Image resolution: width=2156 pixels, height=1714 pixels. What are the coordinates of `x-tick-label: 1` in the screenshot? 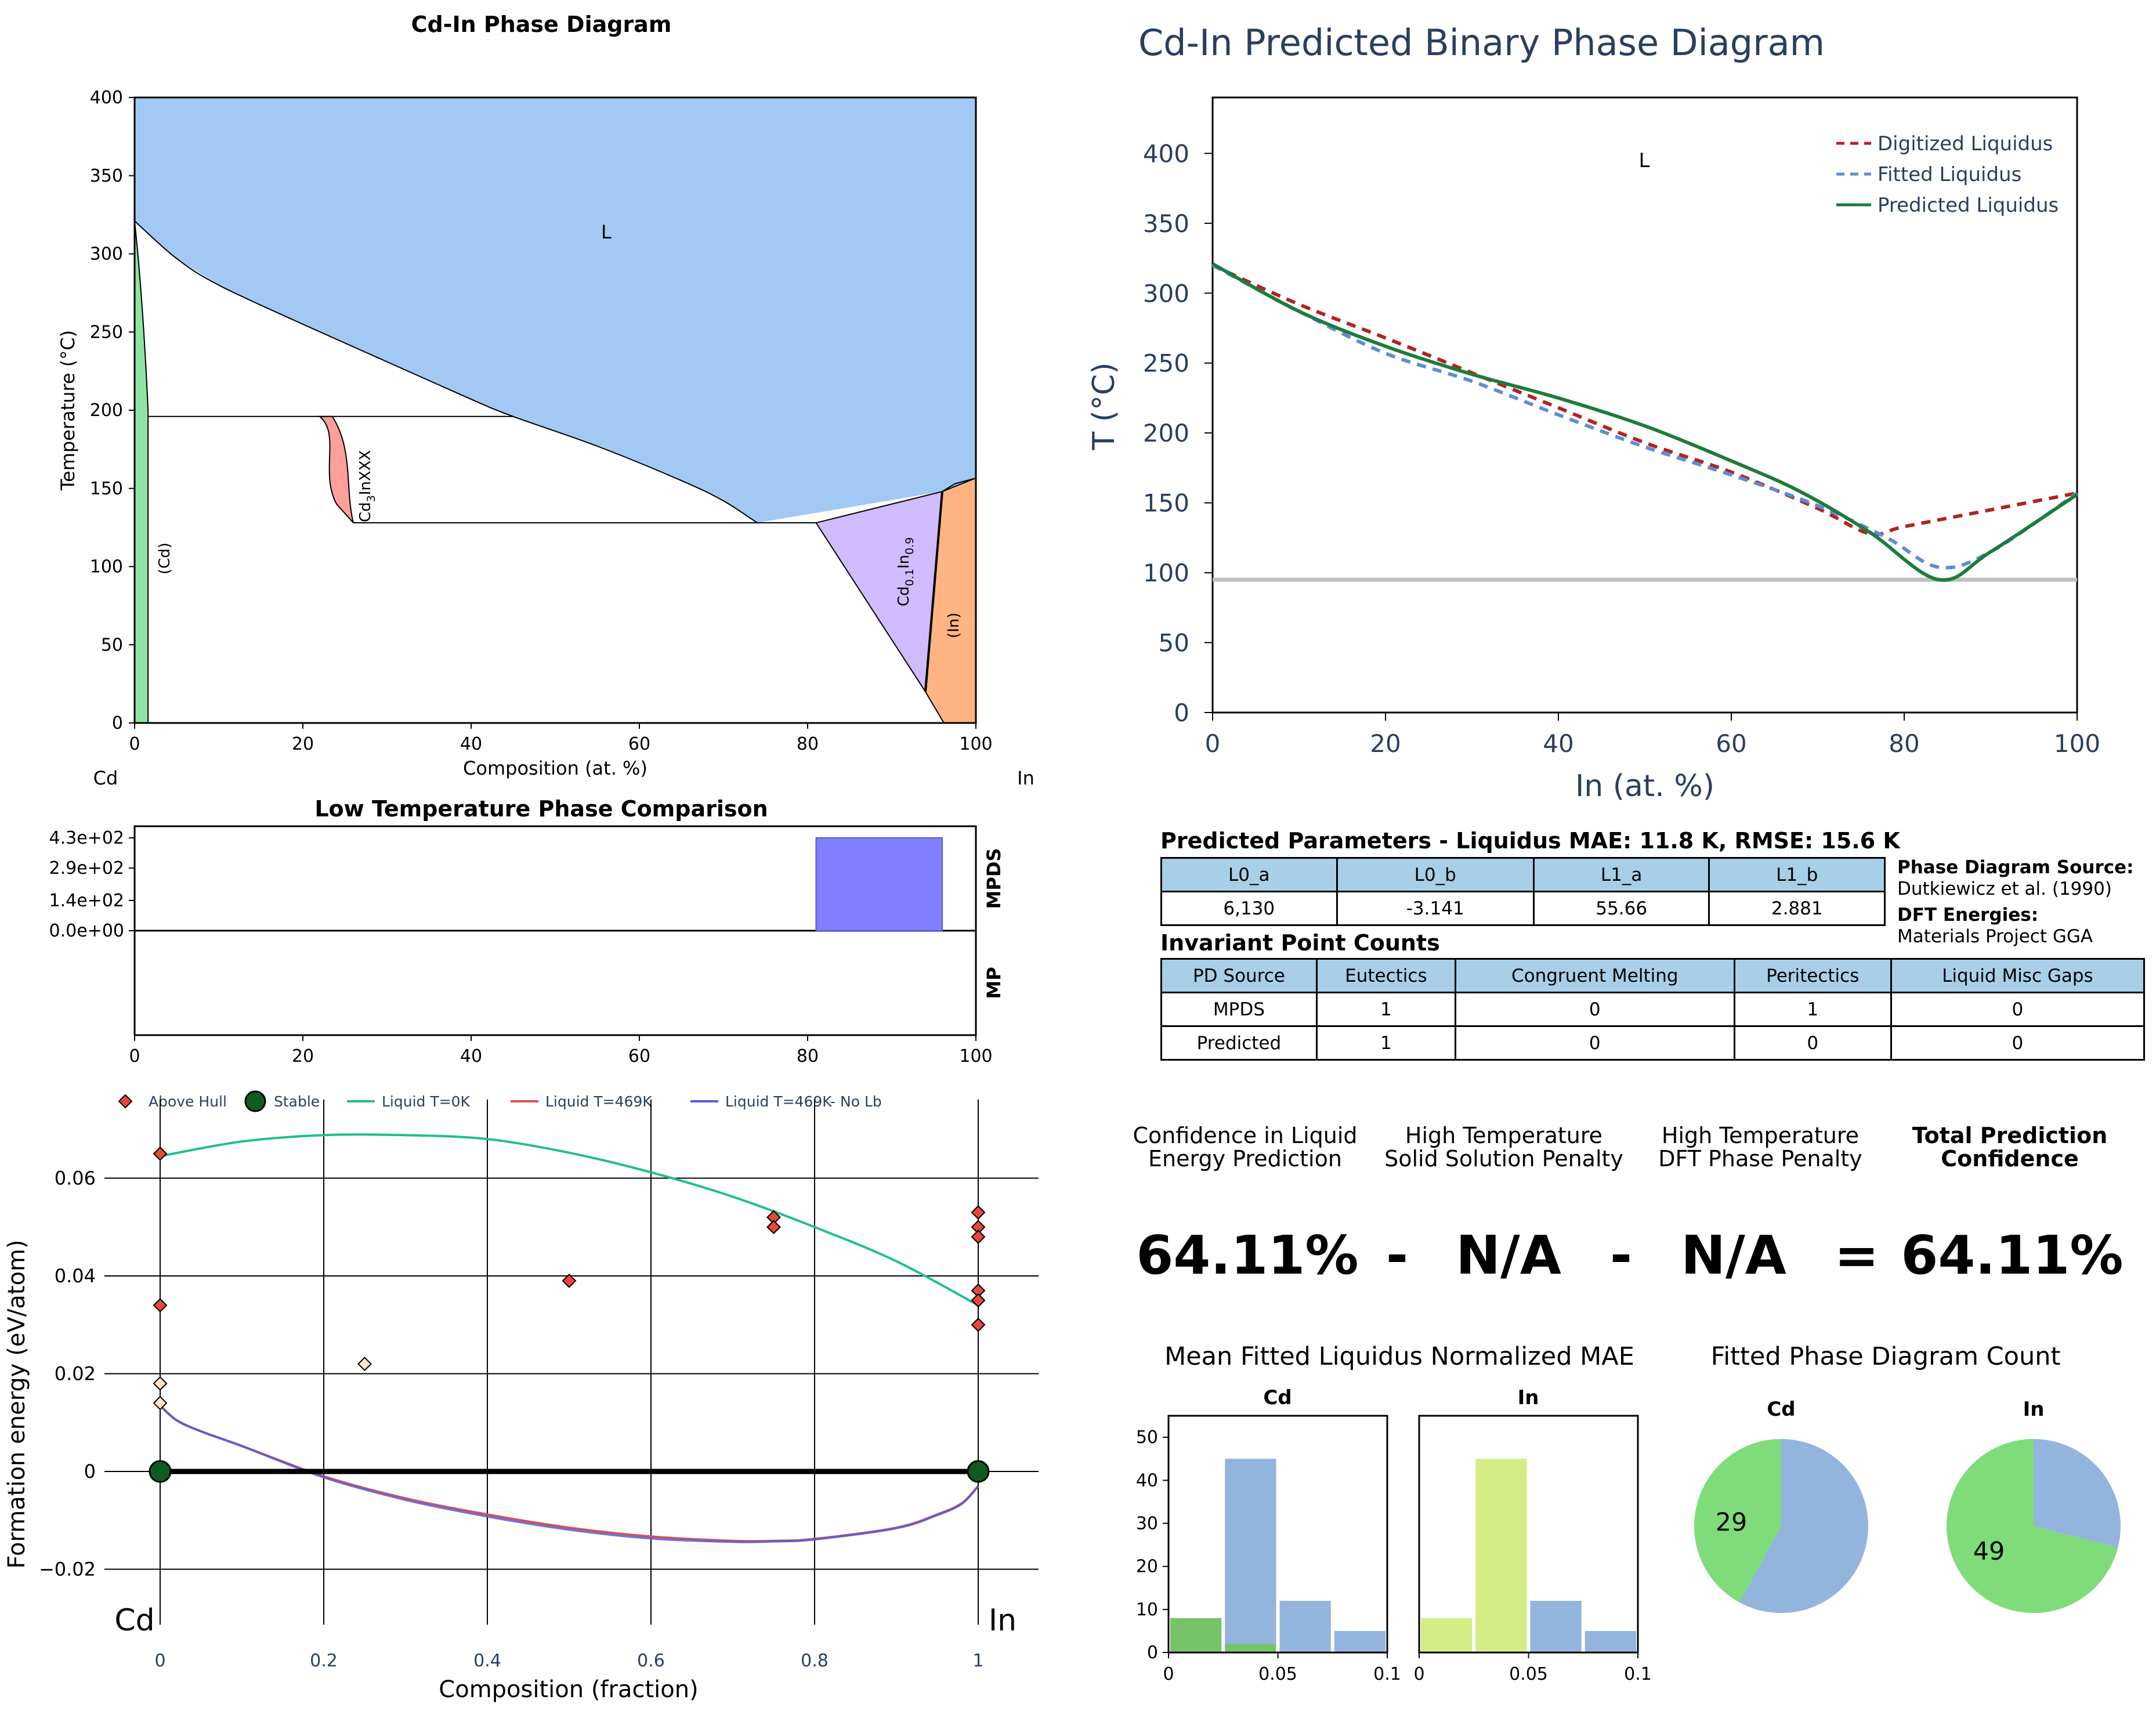 It's located at (977, 1661).